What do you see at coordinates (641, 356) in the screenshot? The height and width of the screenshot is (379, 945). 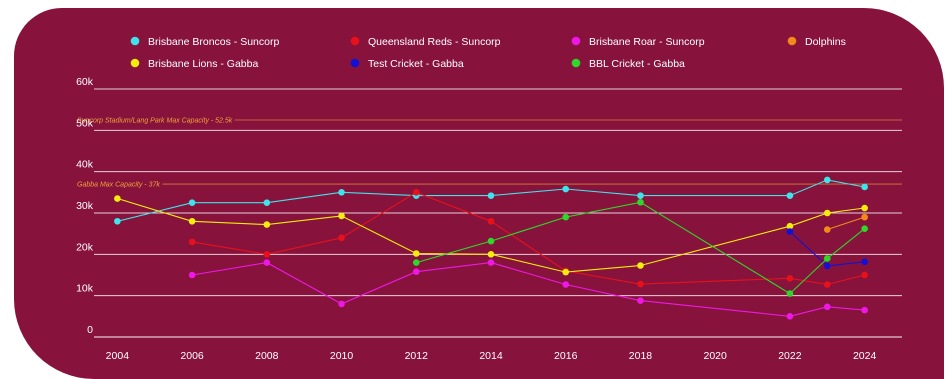 I see `x-tick-label: 2018` at bounding box center [641, 356].